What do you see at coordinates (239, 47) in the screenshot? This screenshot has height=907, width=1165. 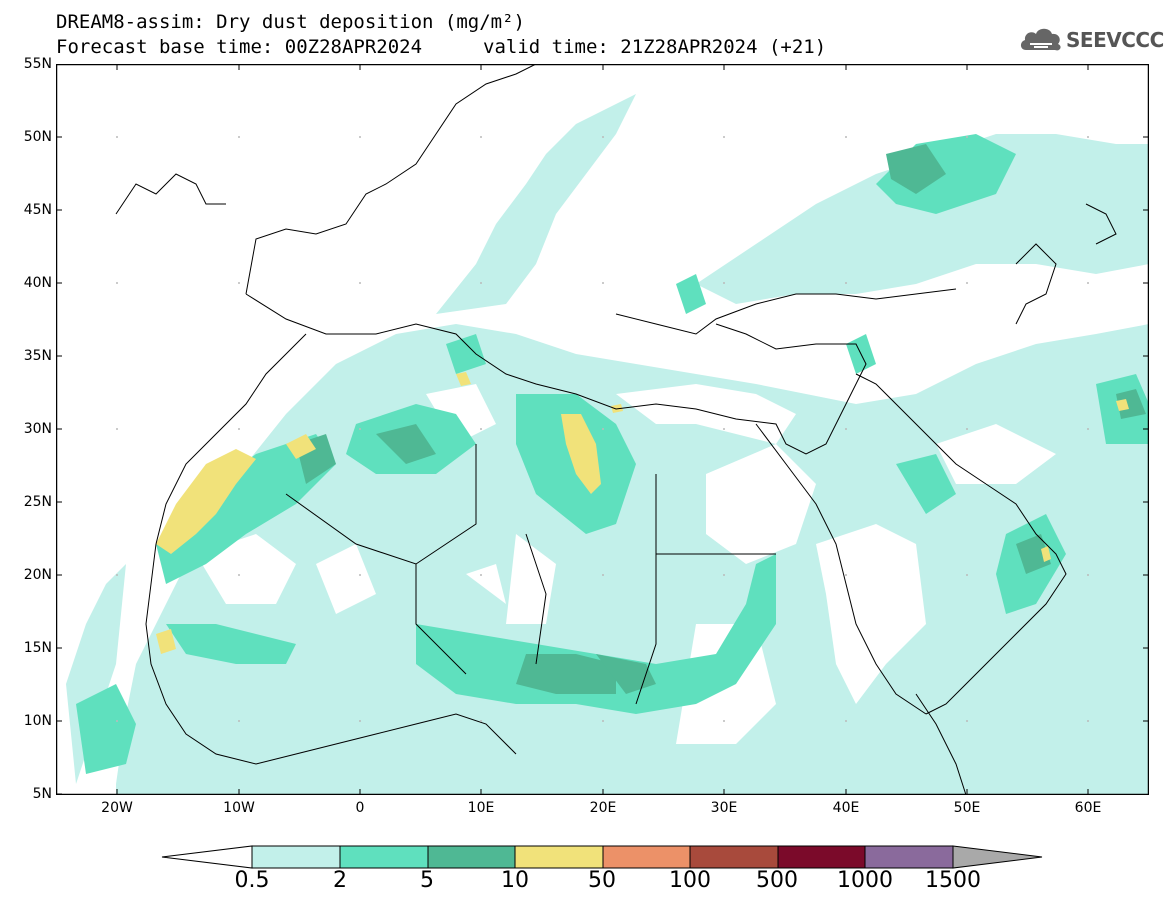 I see `forecast-base-time: Forecast base time: 00Z28APR2024` at bounding box center [239, 47].